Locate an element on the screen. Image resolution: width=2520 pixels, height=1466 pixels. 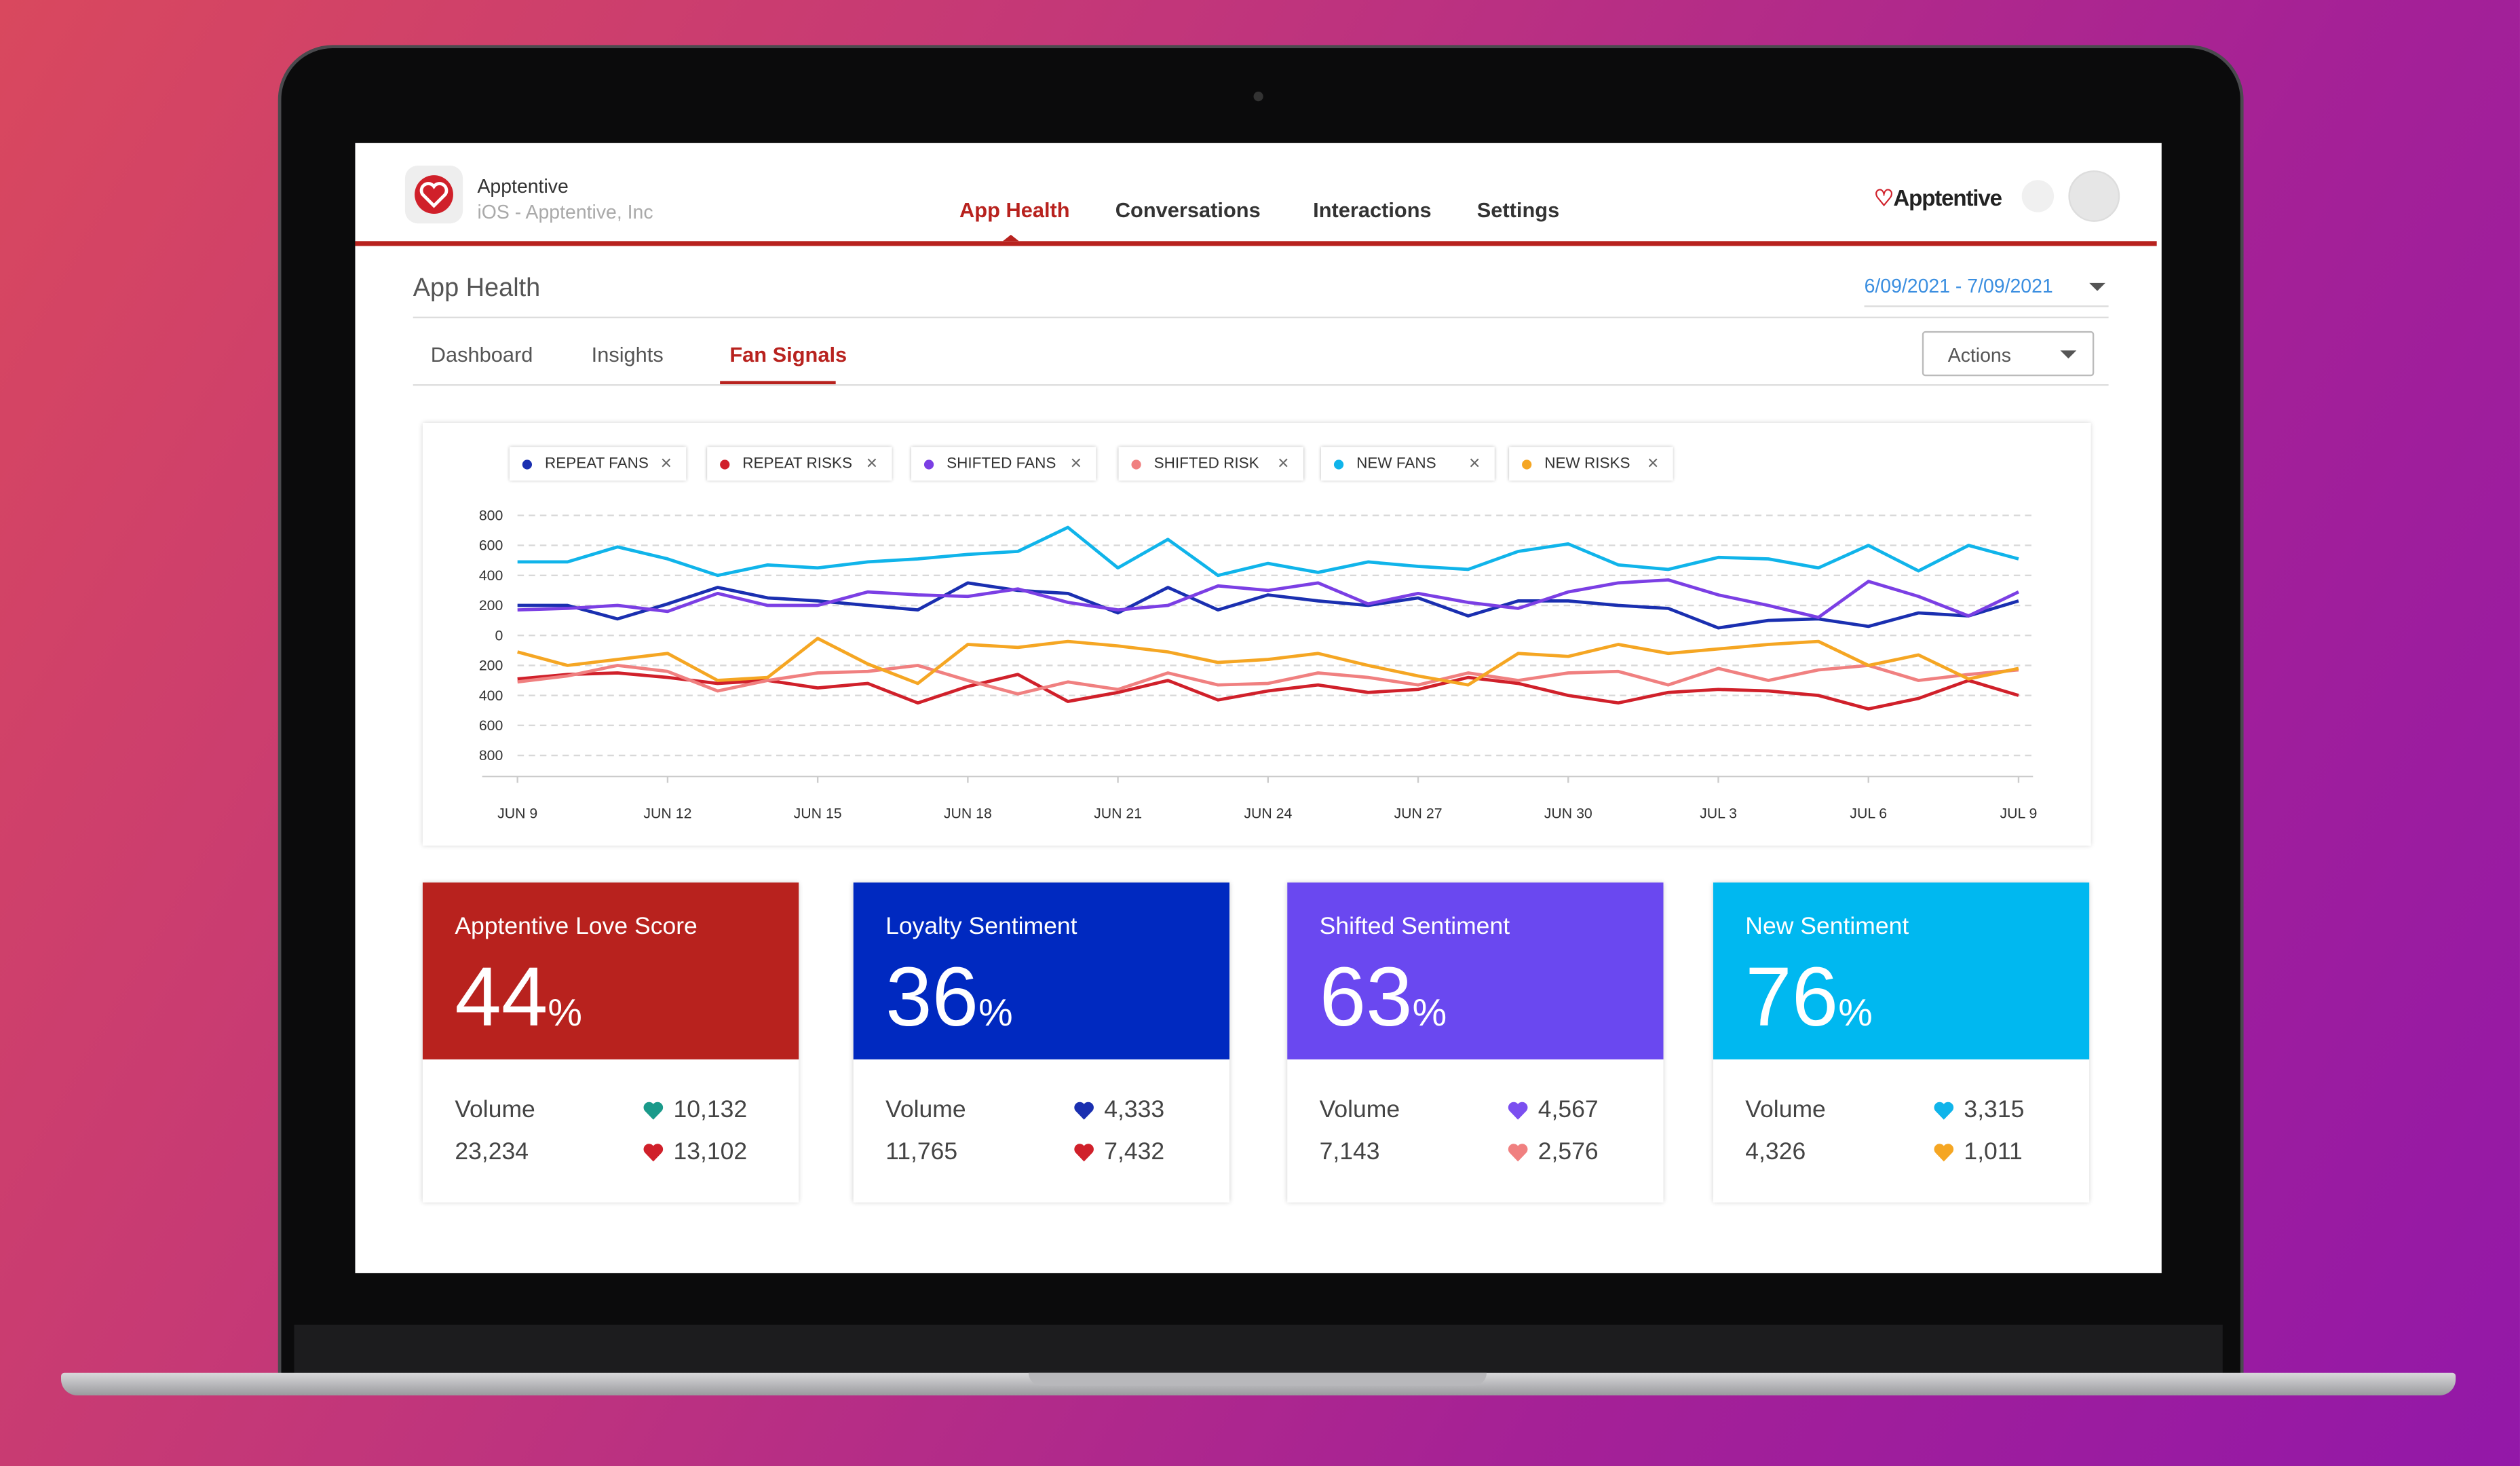
date-range: 6/09/2021 - 7/09/2021 is located at coordinates (1958, 286).